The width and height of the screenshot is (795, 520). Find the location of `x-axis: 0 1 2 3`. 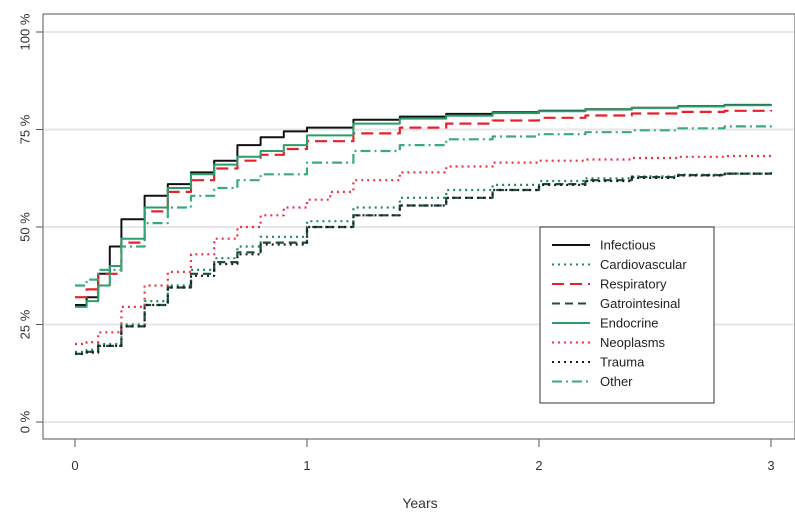

x-axis: 0 1 2 3 is located at coordinates (423, 456).